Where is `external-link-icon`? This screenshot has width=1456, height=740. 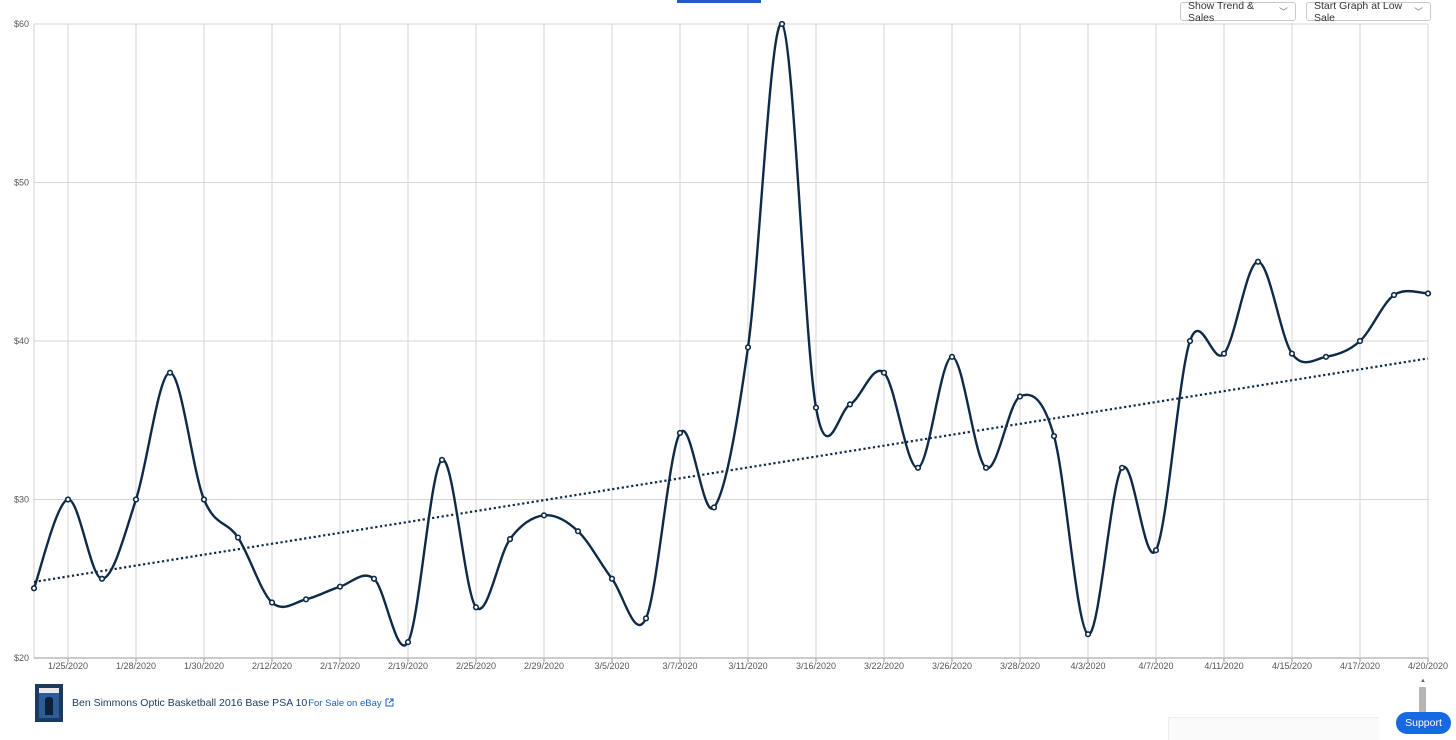 external-link-icon is located at coordinates (389, 703).